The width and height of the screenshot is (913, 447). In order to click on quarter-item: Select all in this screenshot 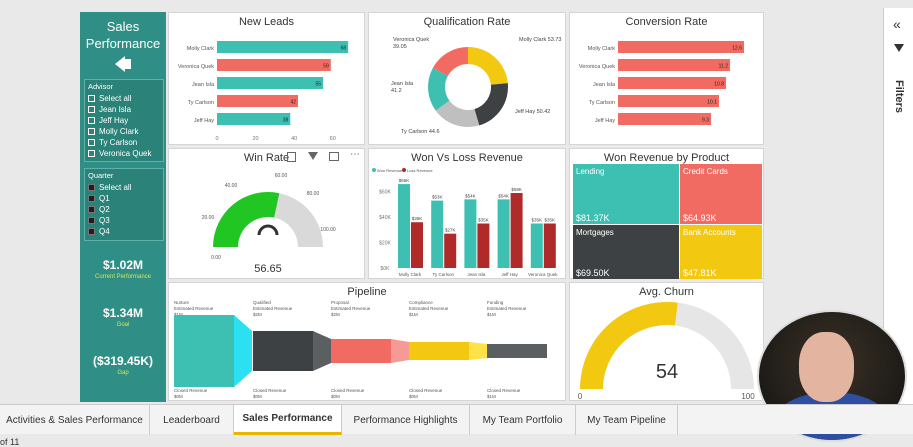, I will do `click(124, 187)`.